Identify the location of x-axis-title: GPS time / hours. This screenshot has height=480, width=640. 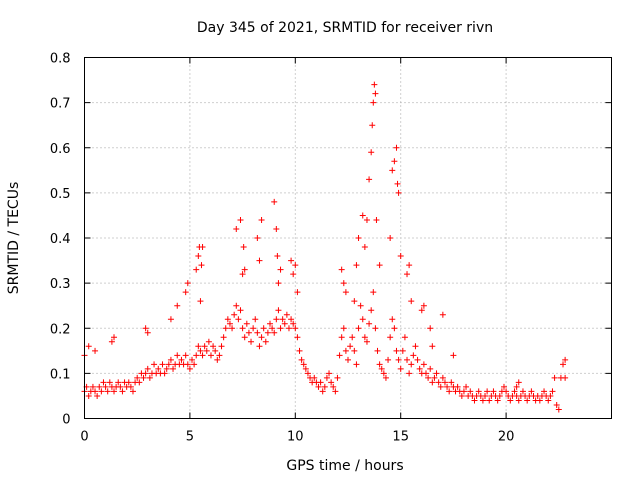
(344, 466).